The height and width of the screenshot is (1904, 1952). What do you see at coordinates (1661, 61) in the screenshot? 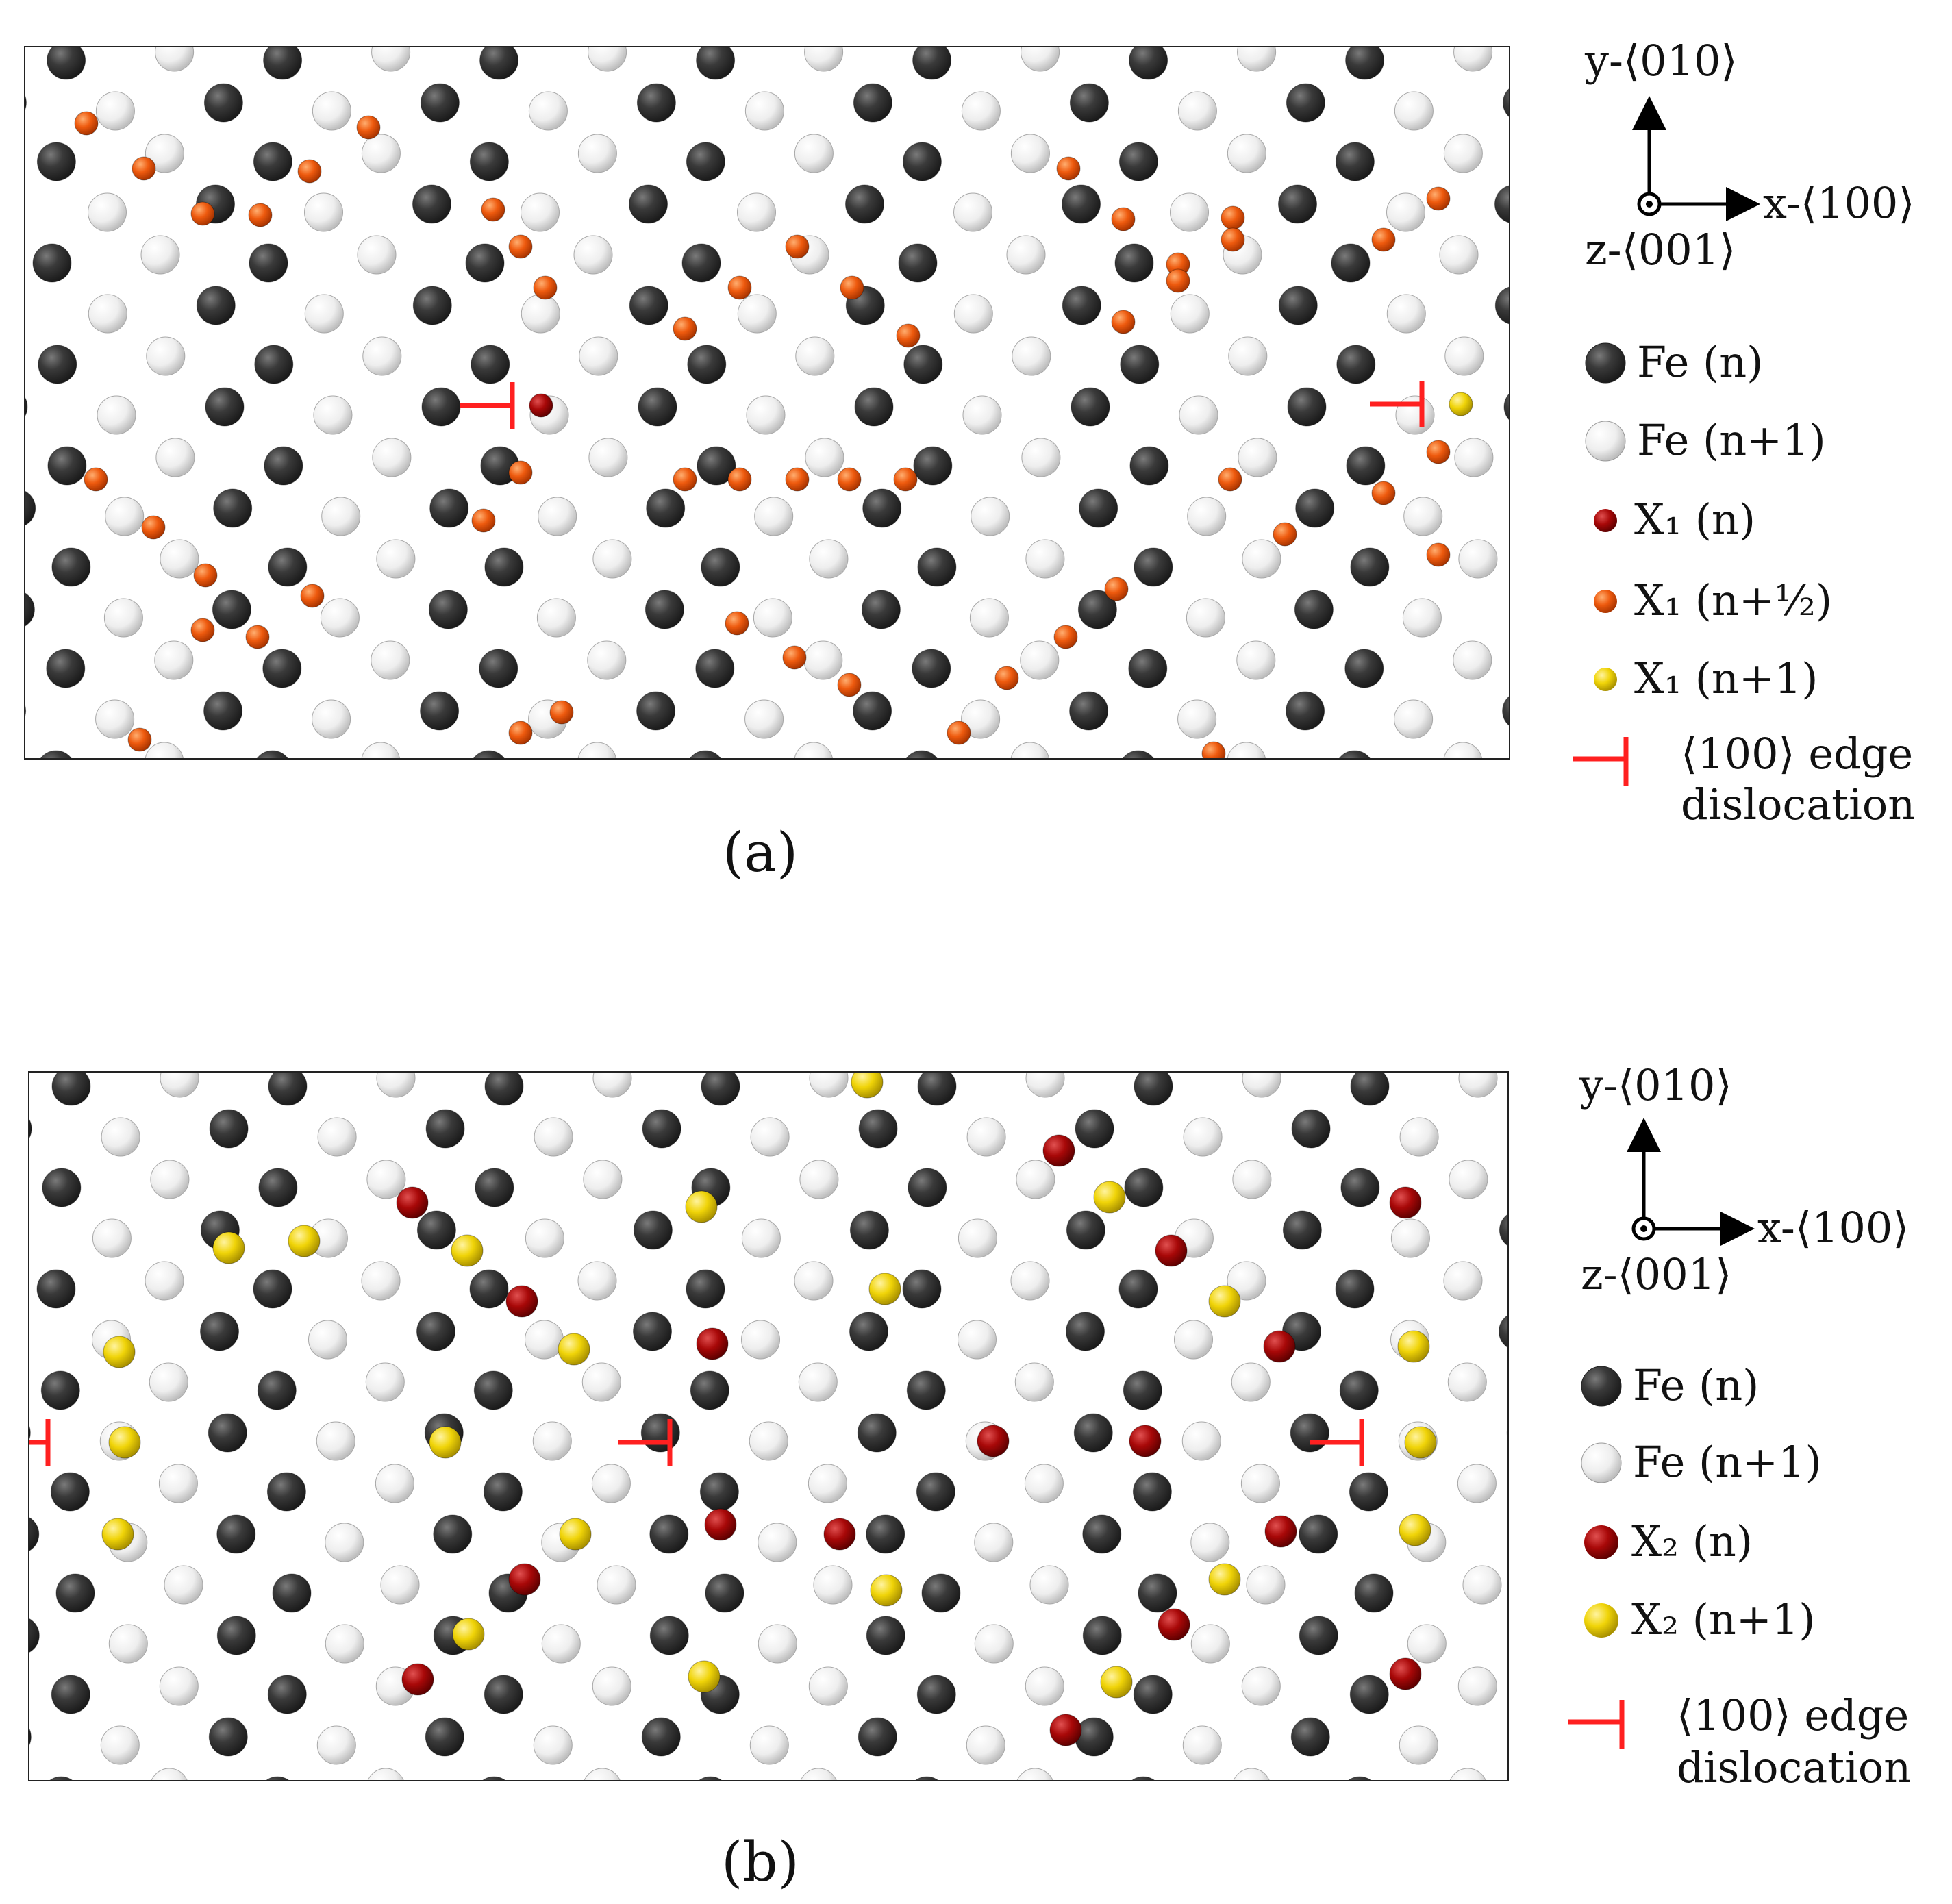
I see `y-axis-label: y-⟨010⟩` at bounding box center [1661, 61].